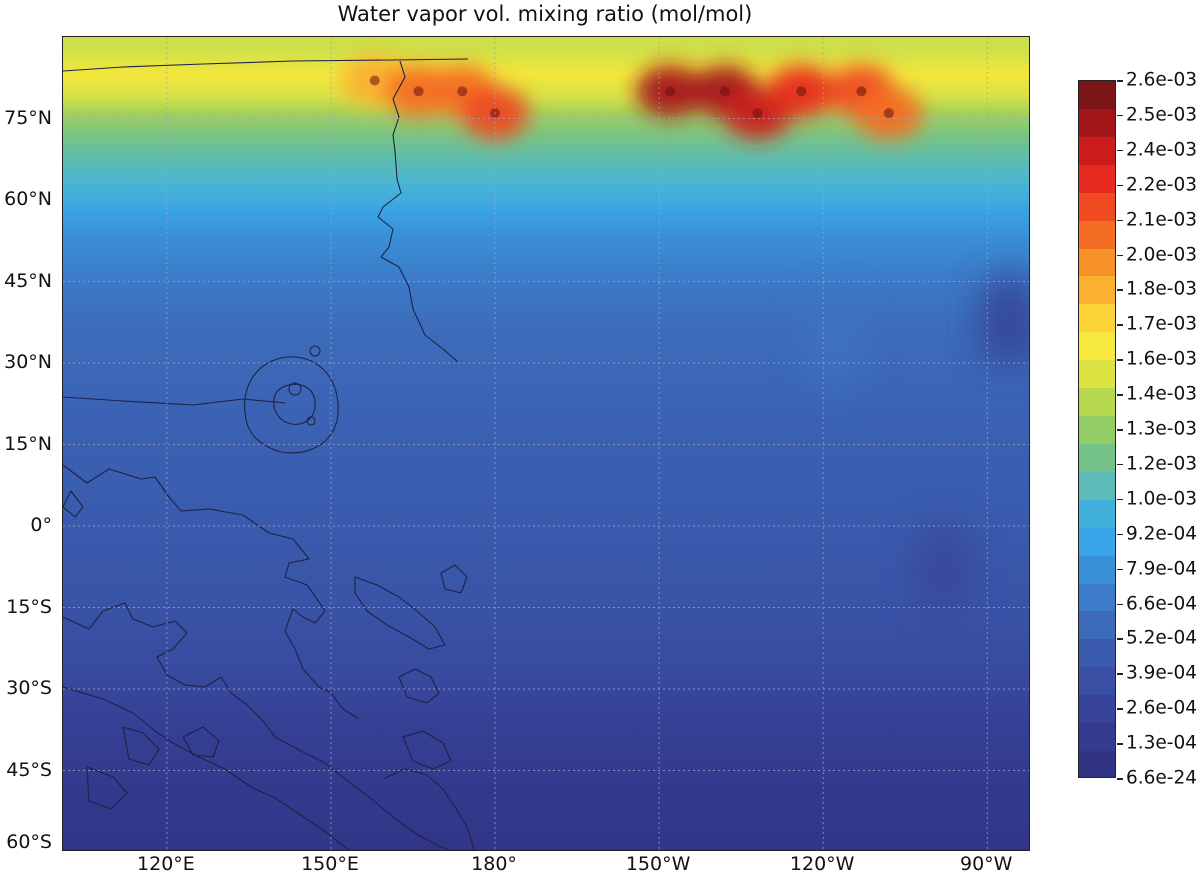  I want to click on colorbar-tick-label: 1.2e-03, so click(1162, 464).